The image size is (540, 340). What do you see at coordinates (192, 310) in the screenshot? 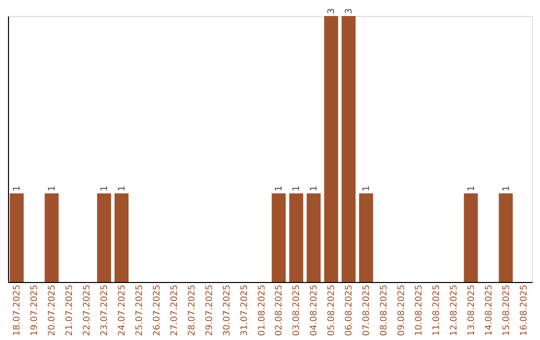
I see `x-tick-label: 28.07.2025` at bounding box center [192, 310].